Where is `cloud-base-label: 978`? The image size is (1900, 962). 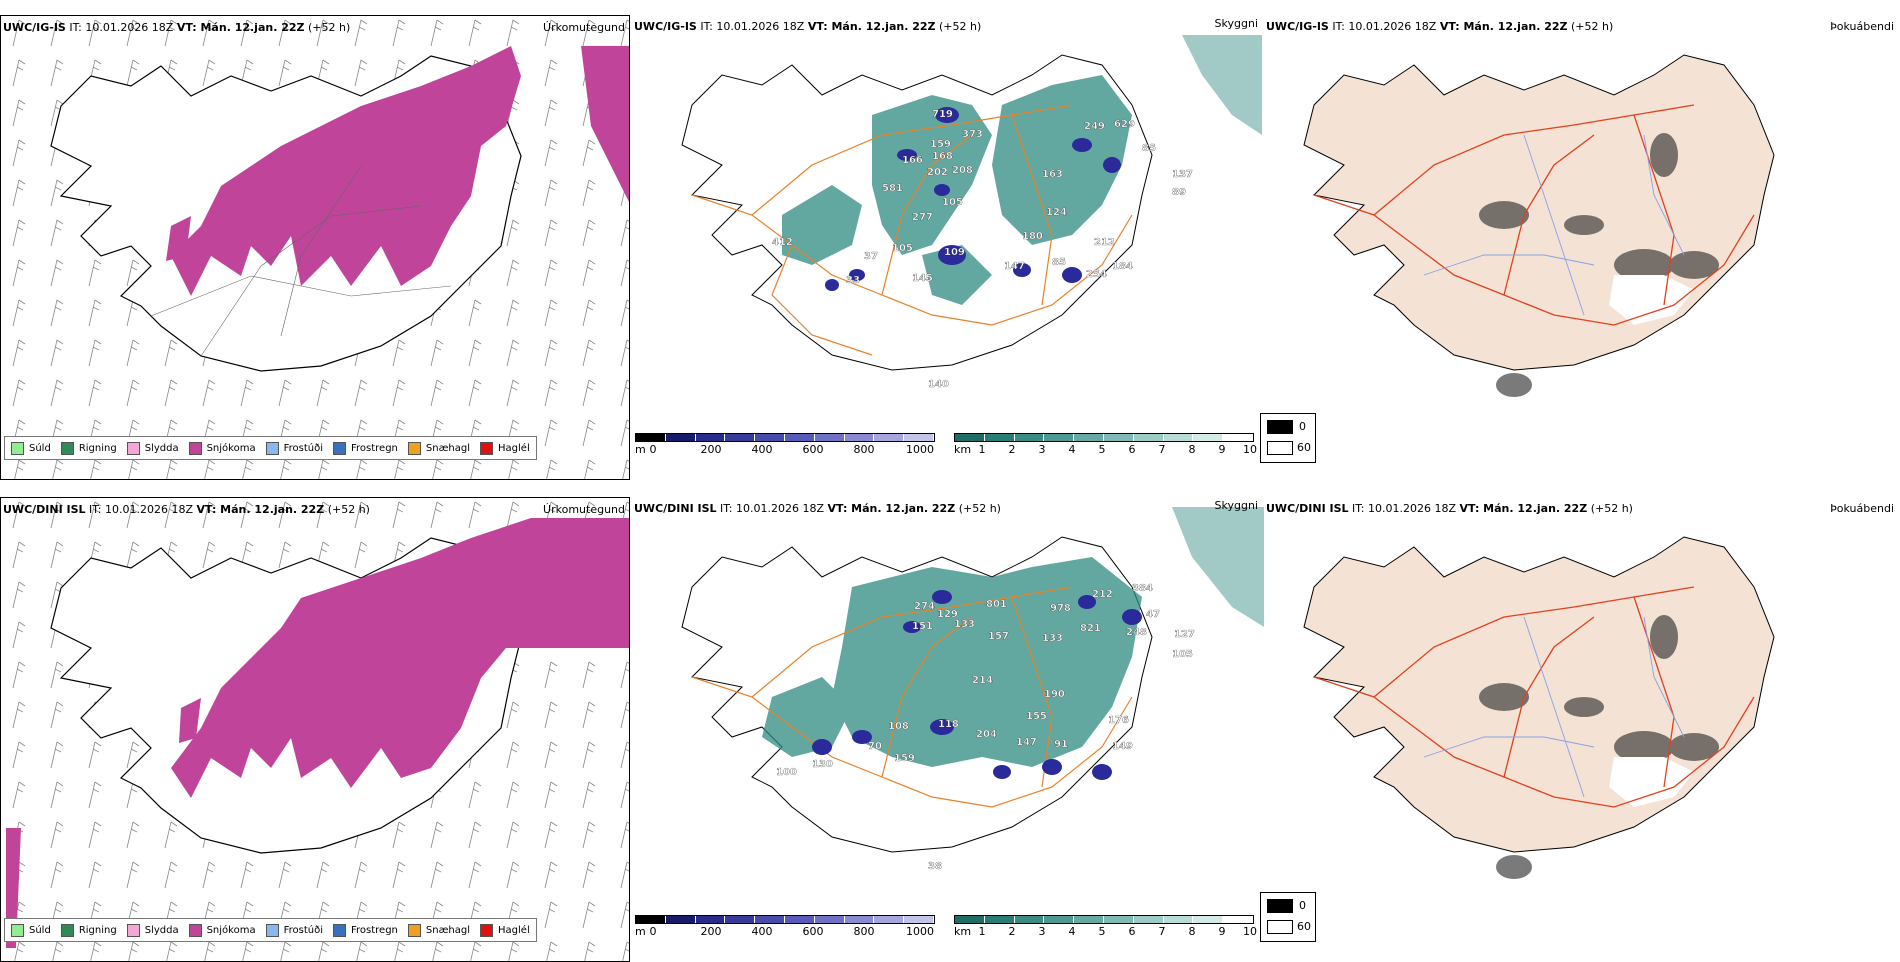 cloud-base-label: 978 is located at coordinates (1060, 608).